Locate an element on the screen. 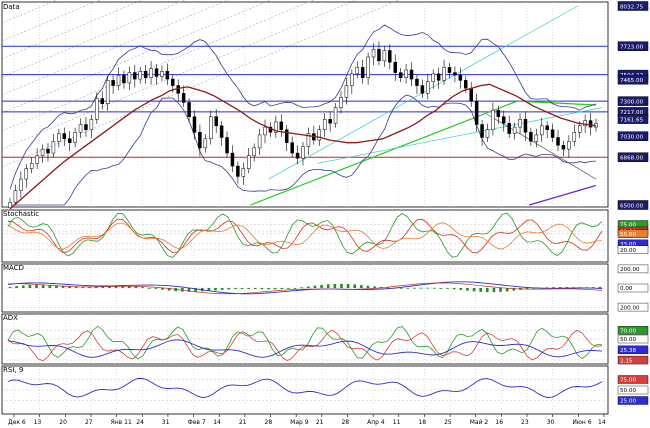 The width and height of the screenshot is (650, 428). price-level-label: 7161.65 is located at coordinates (632, 120).